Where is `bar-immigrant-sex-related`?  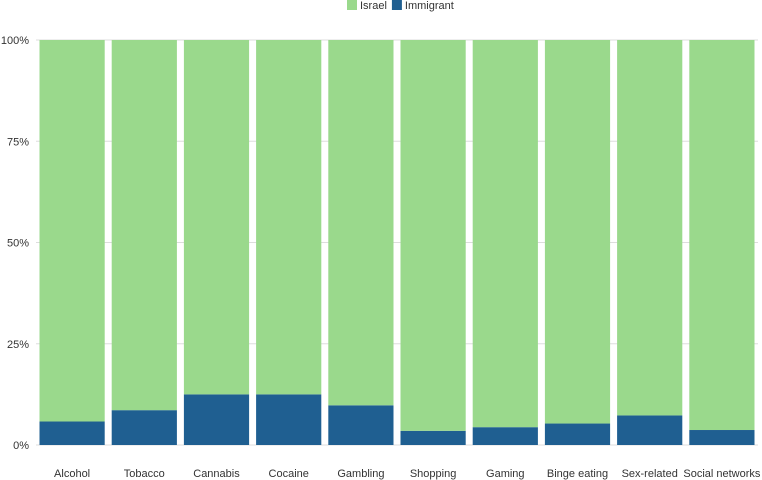 bar-immigrant-sex-related is located at coordinates (650, 430).